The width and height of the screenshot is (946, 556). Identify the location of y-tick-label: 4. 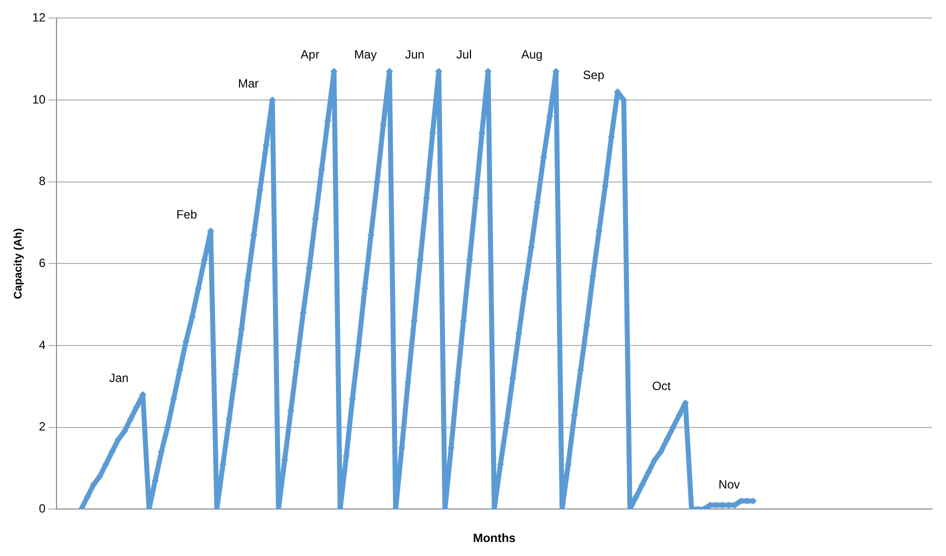
(42, 345).